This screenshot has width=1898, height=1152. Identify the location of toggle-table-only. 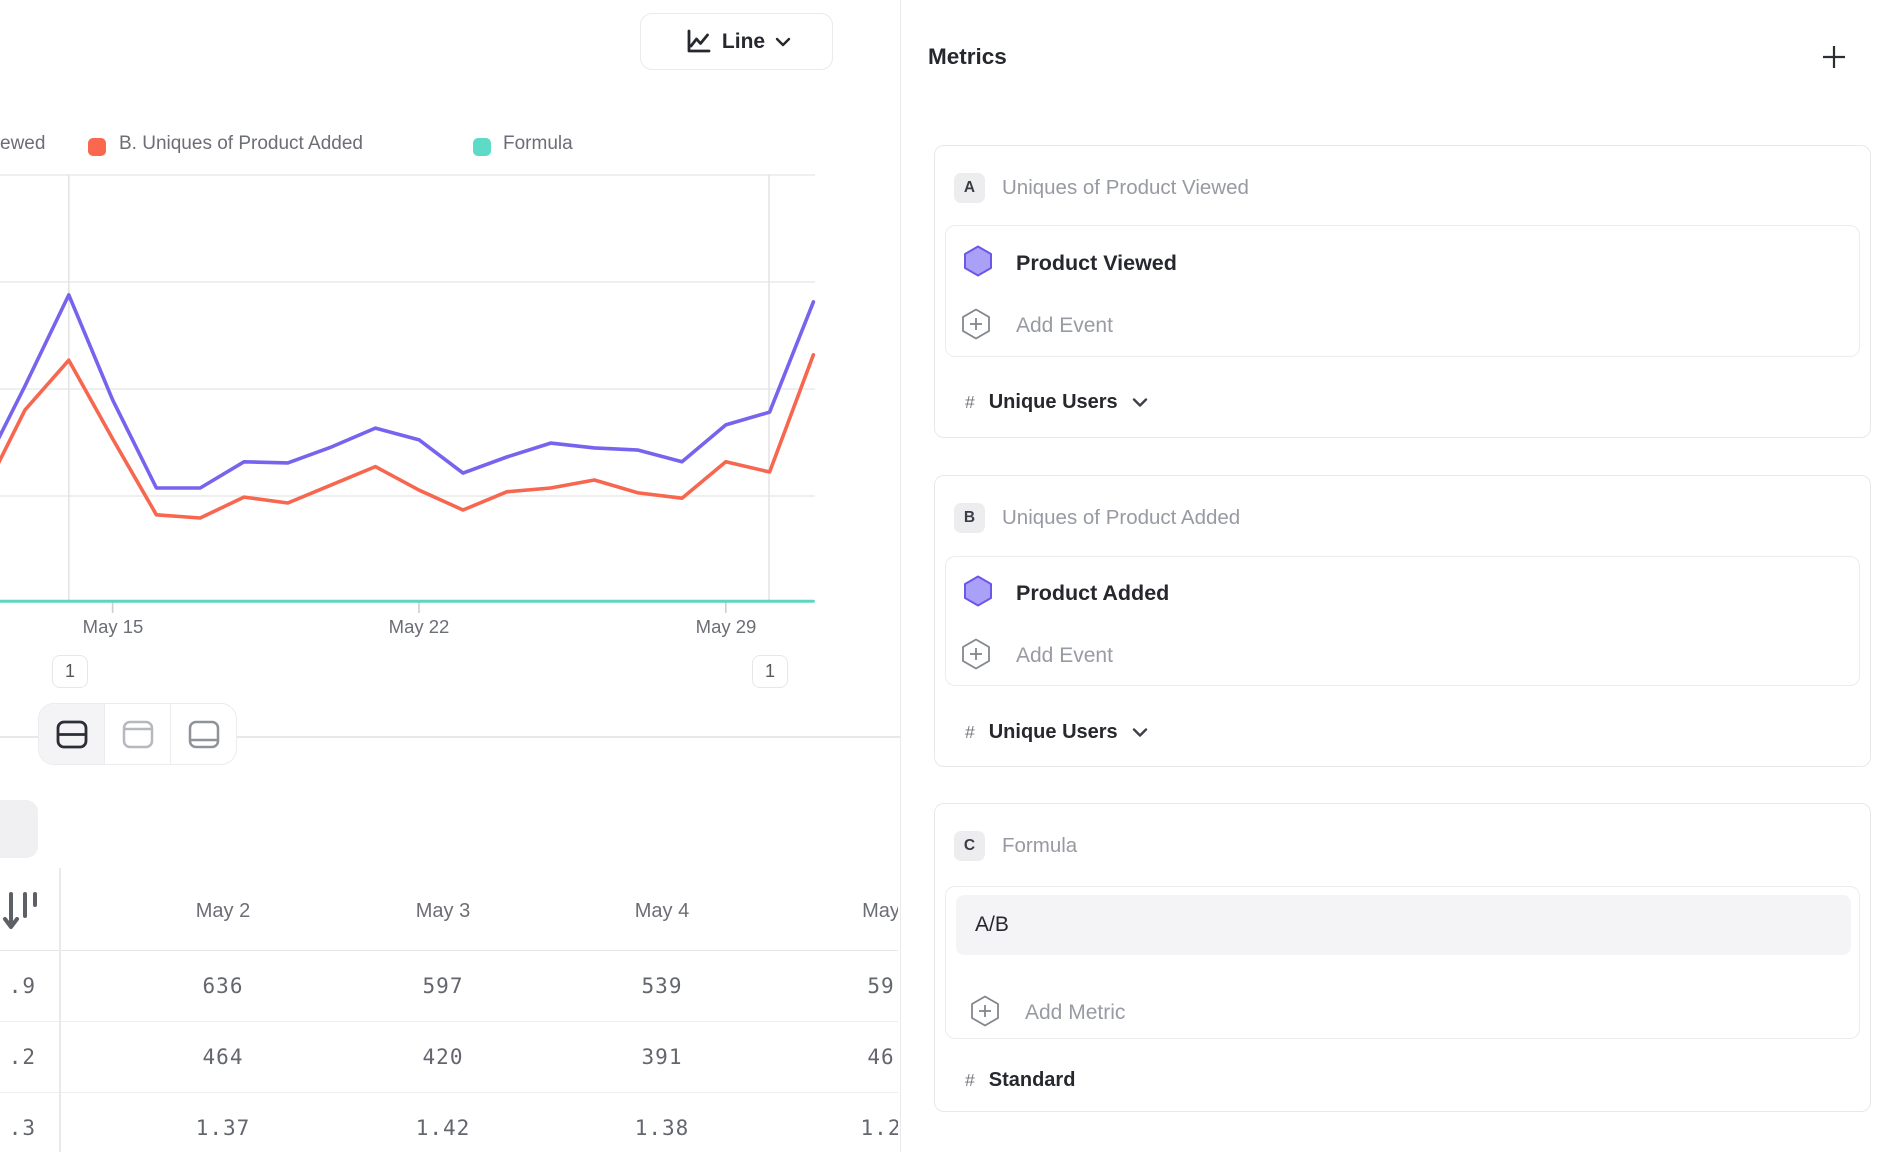
(203, 734).